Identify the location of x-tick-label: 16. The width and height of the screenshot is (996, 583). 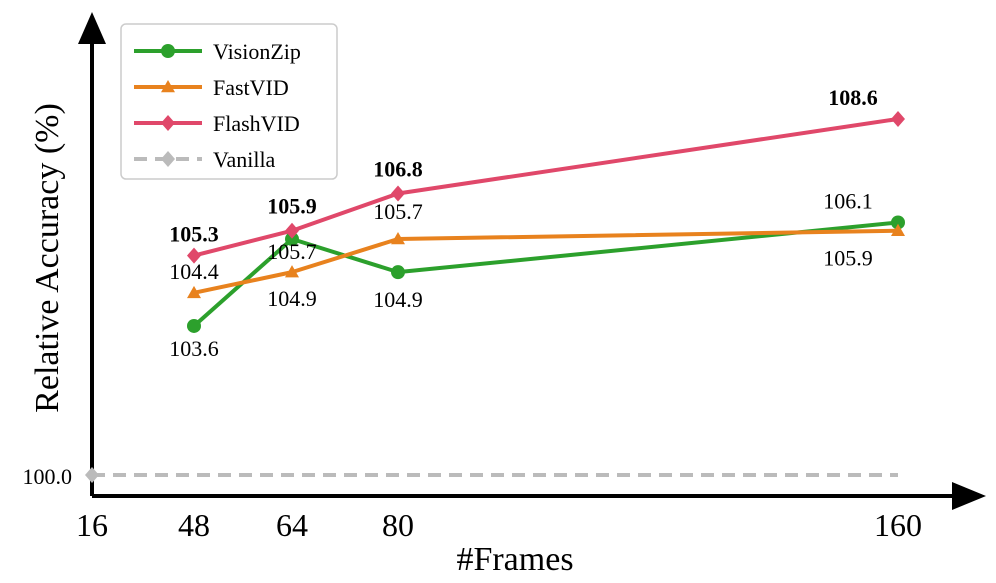
(92, 525).